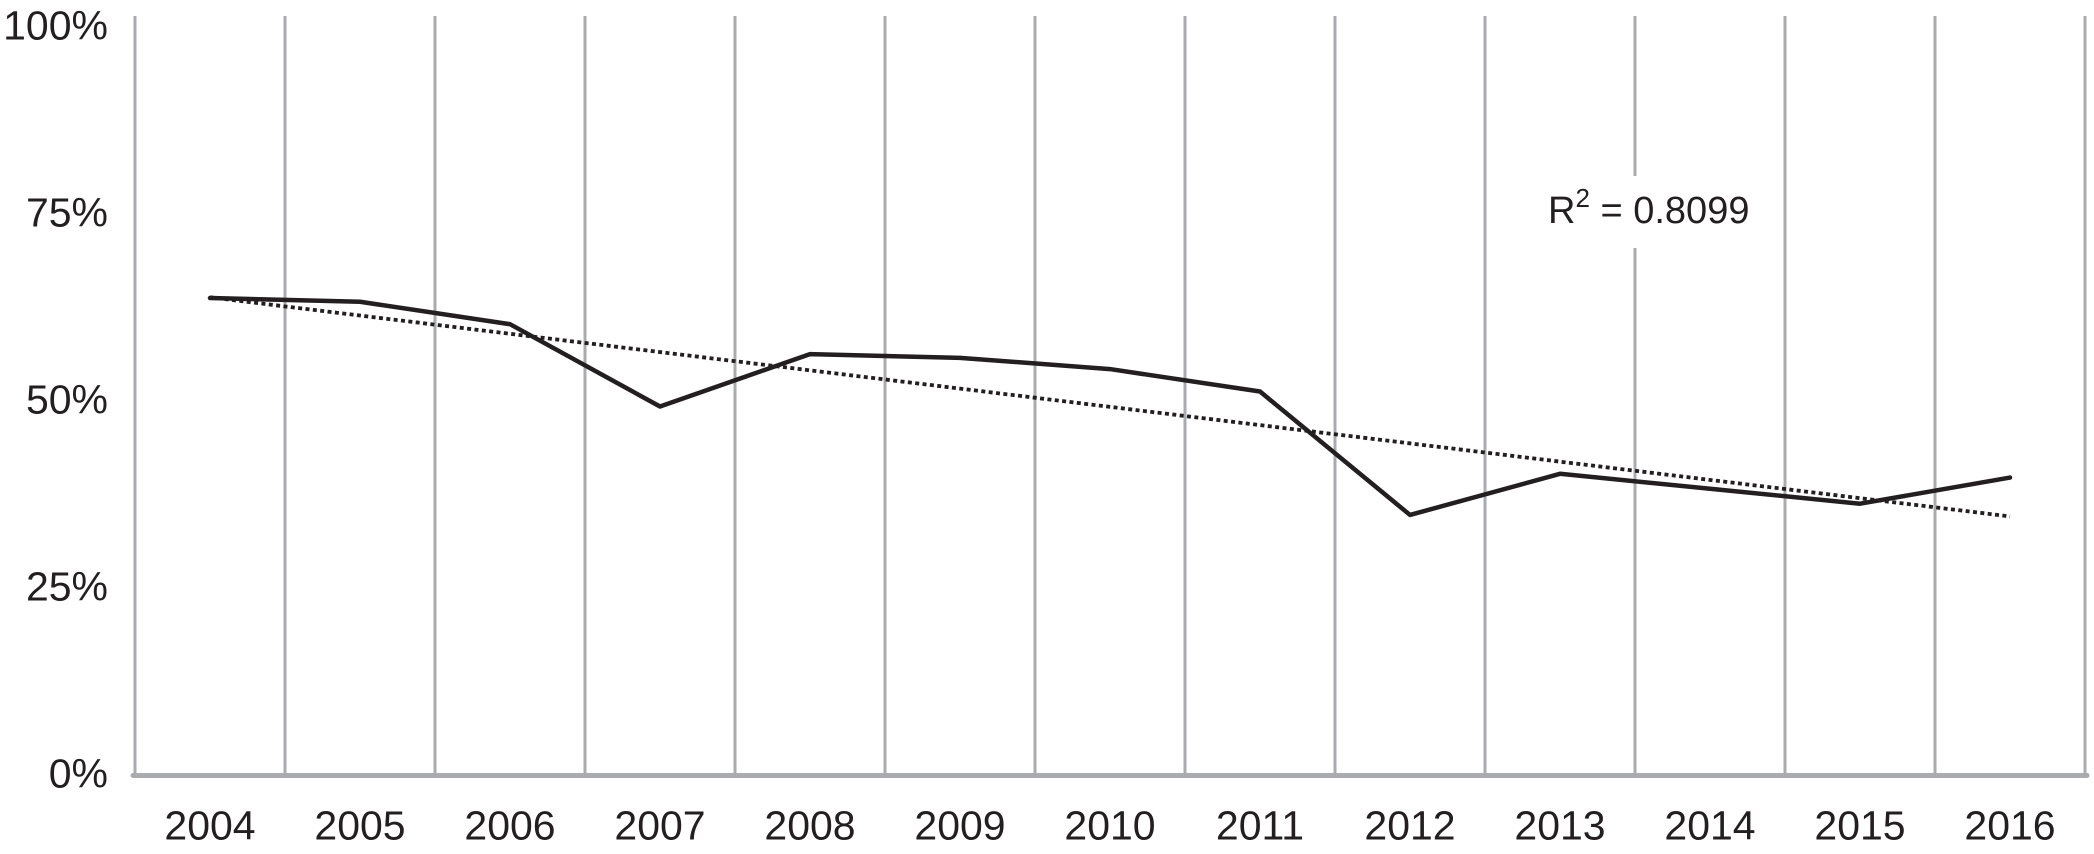 The width and height of the screenshot is (2094, 854). What do you see at coordinates (67, 586) in the screenshot?
I see `y-tick-label: 25%` at bounding box center [67, 586].